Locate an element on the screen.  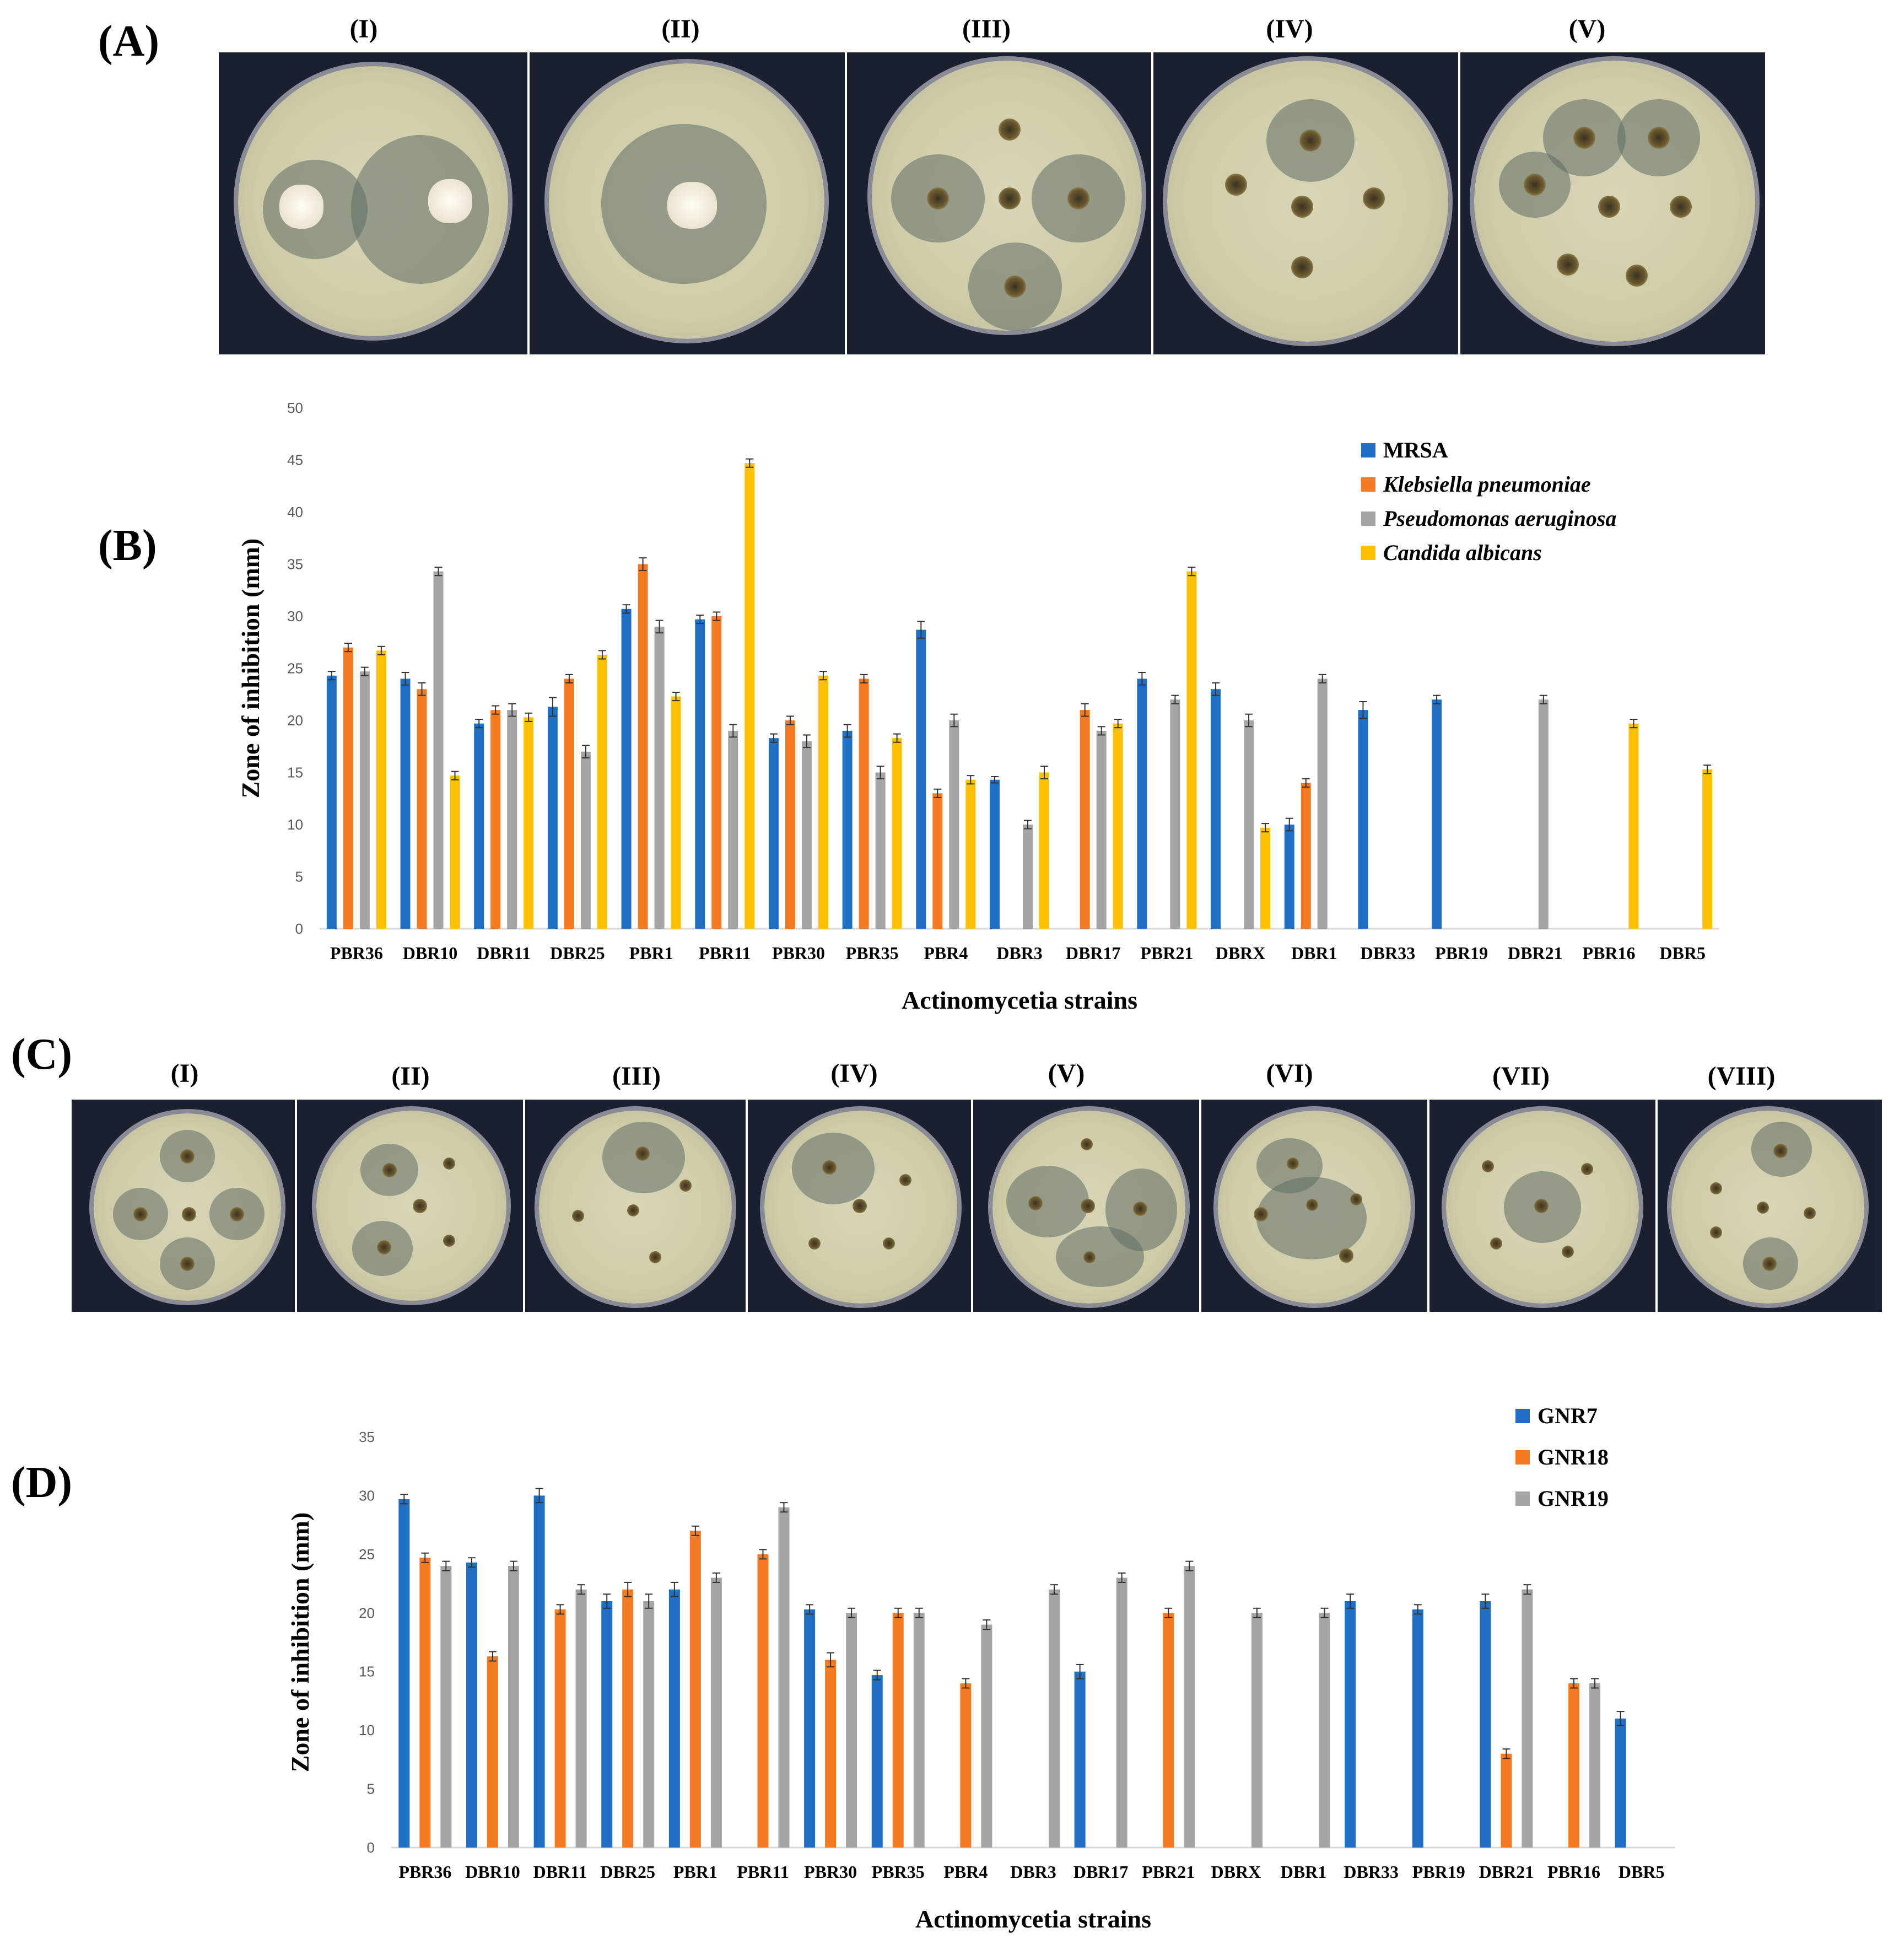
legend-label: Candida albicans is located at coordinates (1462, 552).